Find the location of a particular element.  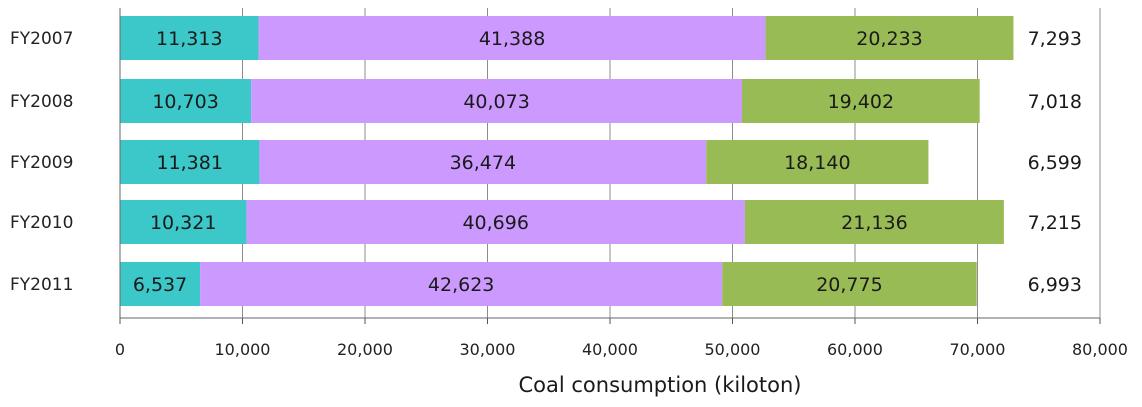

data-label: 19,402 is located at coordinates (861, 102).